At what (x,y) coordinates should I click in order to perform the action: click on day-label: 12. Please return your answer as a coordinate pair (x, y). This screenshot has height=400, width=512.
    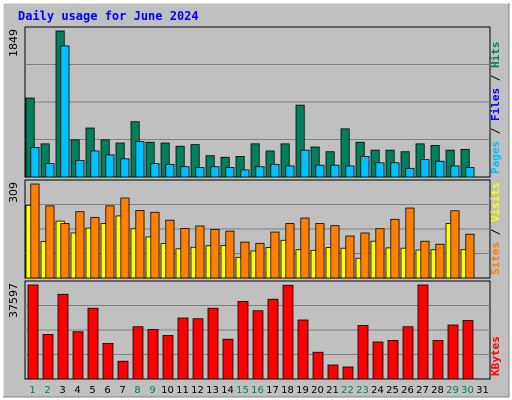
    Looking at the image, I should click on (197, 390).